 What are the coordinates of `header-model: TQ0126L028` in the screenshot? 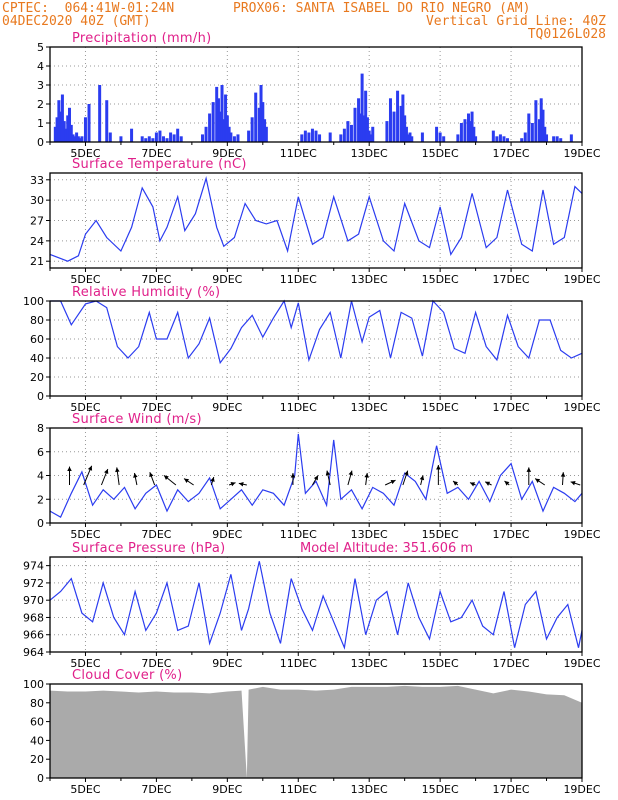 It's located at (566, 34).